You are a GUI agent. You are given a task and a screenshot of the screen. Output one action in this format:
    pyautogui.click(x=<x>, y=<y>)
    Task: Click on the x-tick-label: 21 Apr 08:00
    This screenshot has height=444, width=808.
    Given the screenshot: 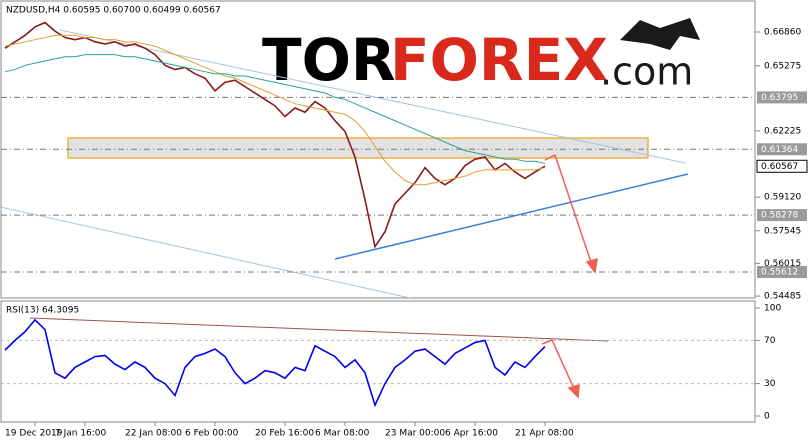 What is the action you would take?
    pyautogui.click(x=544, y=434)
    